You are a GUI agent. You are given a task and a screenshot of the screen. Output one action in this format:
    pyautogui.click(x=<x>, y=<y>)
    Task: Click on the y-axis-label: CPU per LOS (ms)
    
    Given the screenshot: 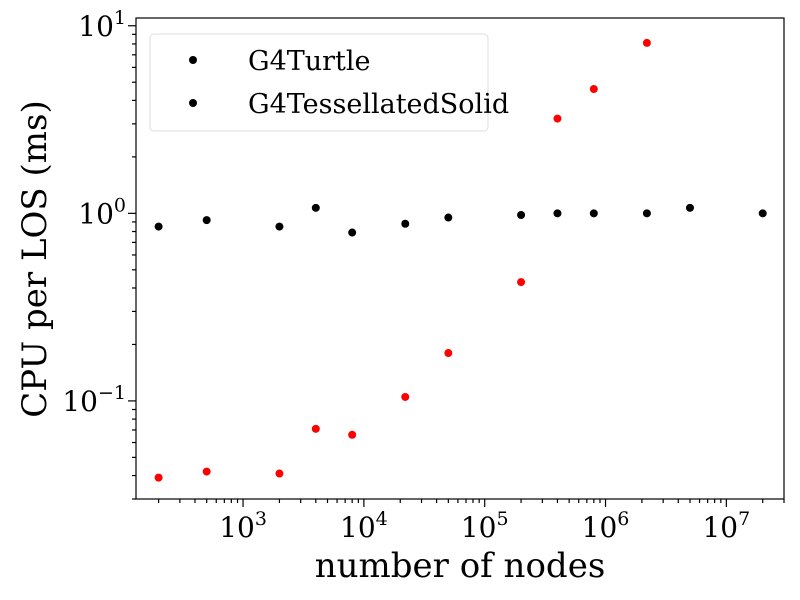 What is the action you would take?
    pyautogui.click(x=35, y=258)
    